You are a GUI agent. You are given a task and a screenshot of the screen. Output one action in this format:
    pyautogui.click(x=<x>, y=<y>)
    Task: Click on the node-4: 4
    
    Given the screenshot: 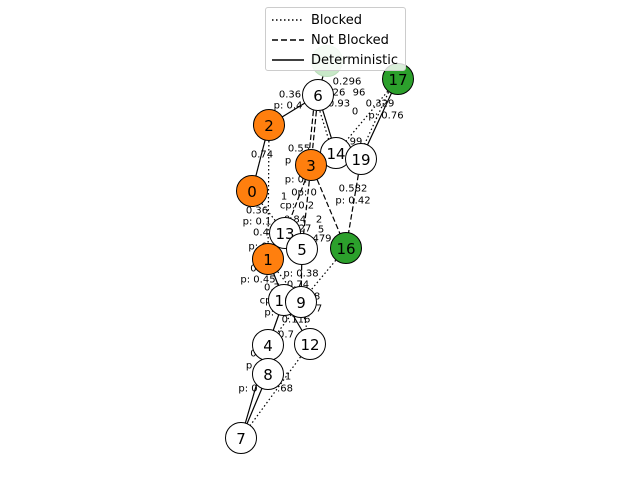 What is the action you would take?
    pyautogui.click(x=268, y=345)
    